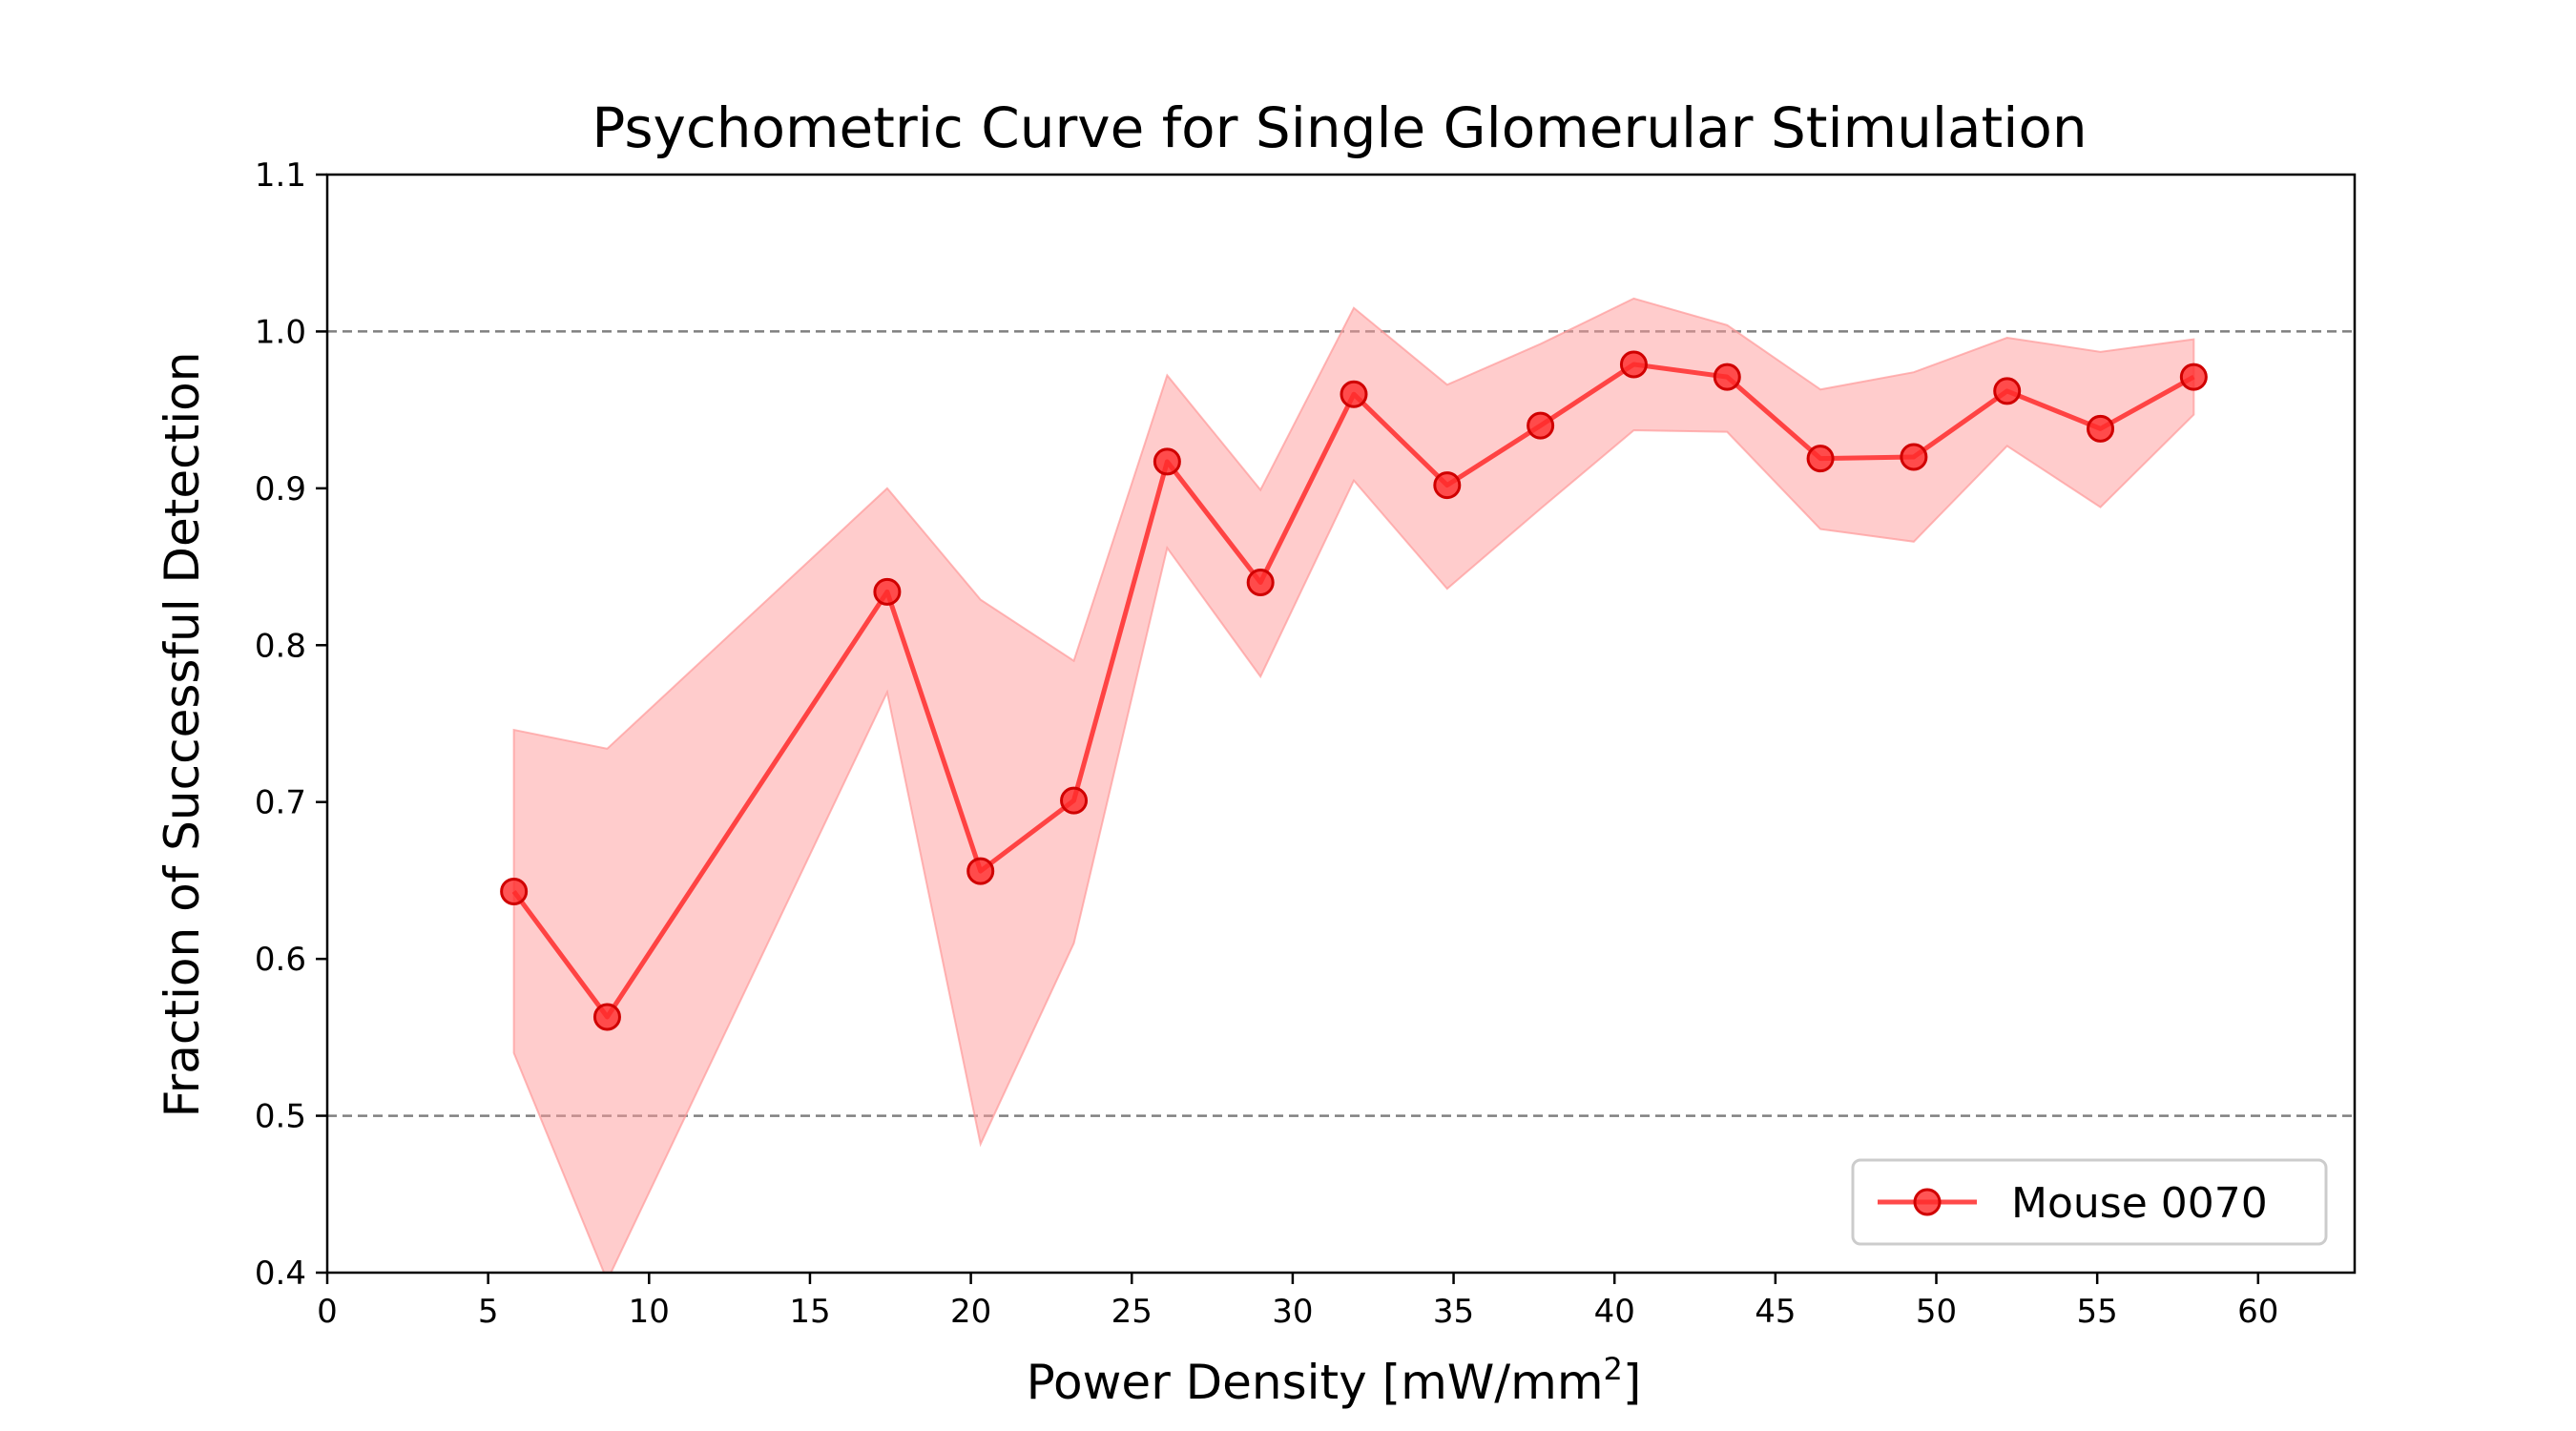 This screenshot has width=2576, height=1431. I want to click on x-tick-label: 35, so click(1453, 1312).